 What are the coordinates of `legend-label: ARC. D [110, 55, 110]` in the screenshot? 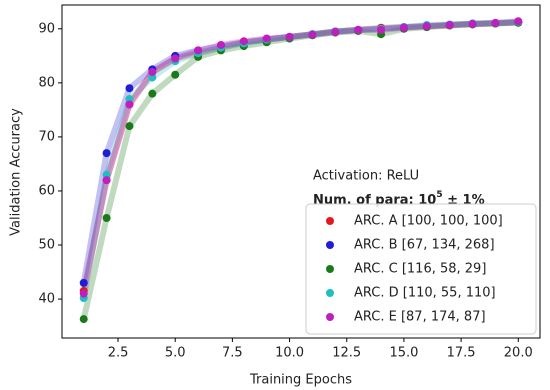 It's located at (425, 293).